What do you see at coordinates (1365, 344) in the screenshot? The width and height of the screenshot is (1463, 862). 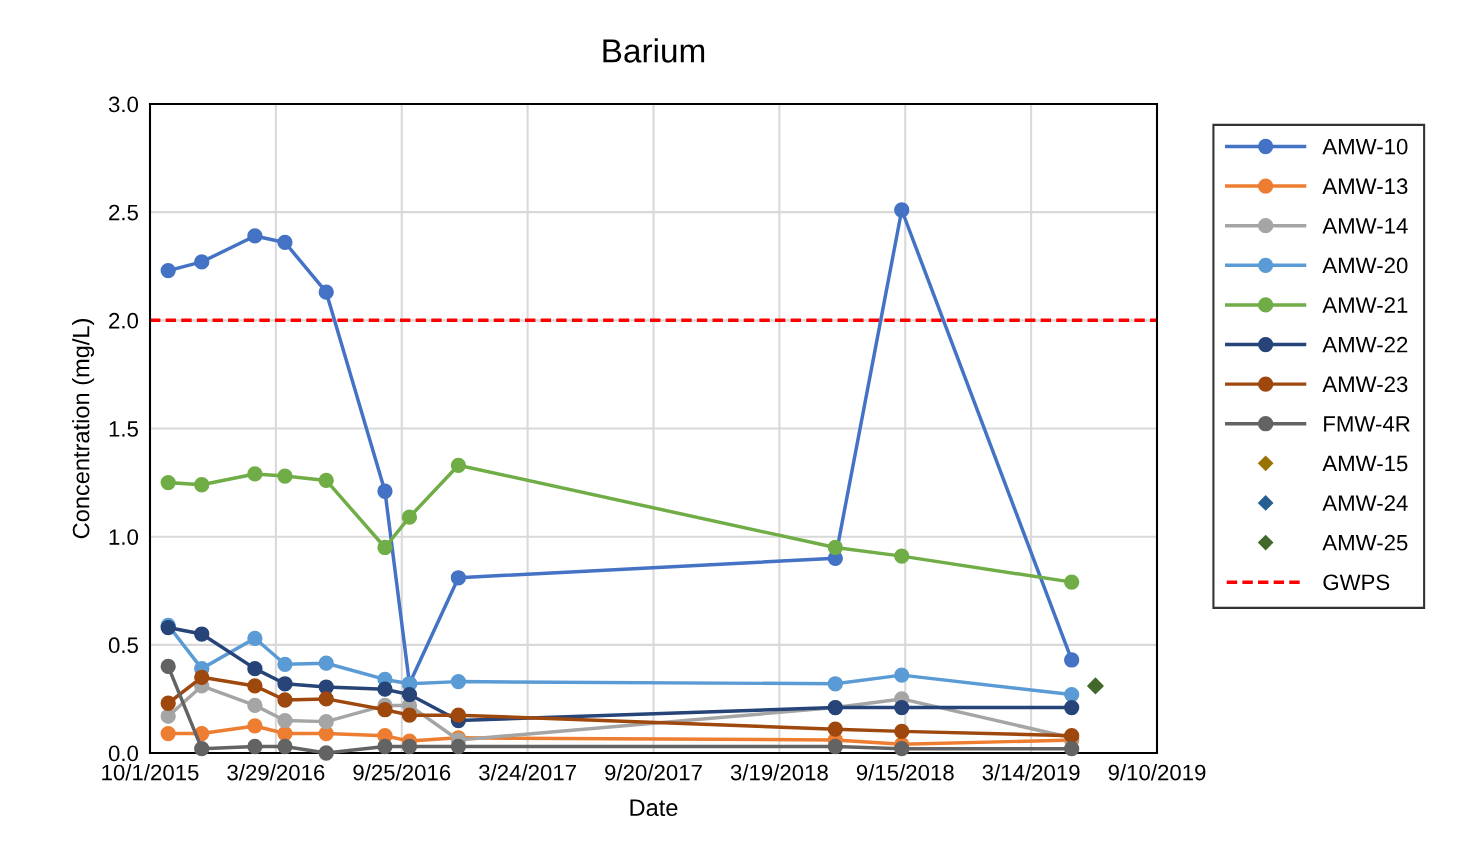 I see `legend-label: AMW-22` at bounding box center [1365, 344].